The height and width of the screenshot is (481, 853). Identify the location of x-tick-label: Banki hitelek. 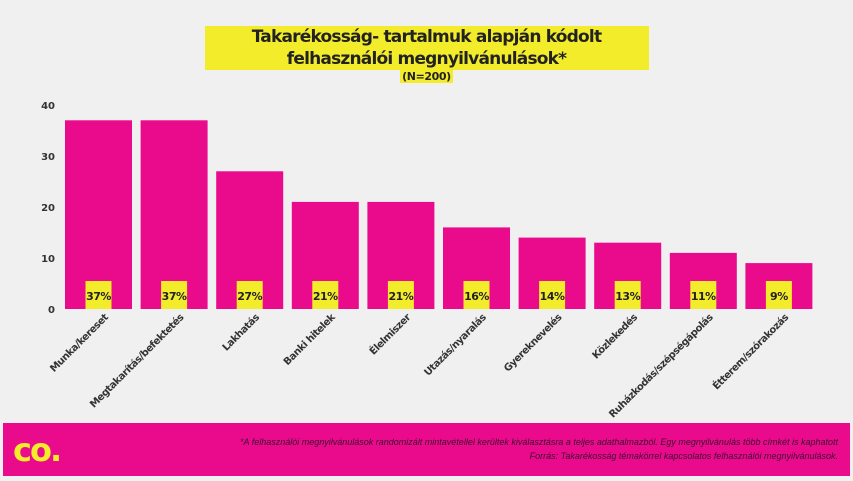
(310, 340).